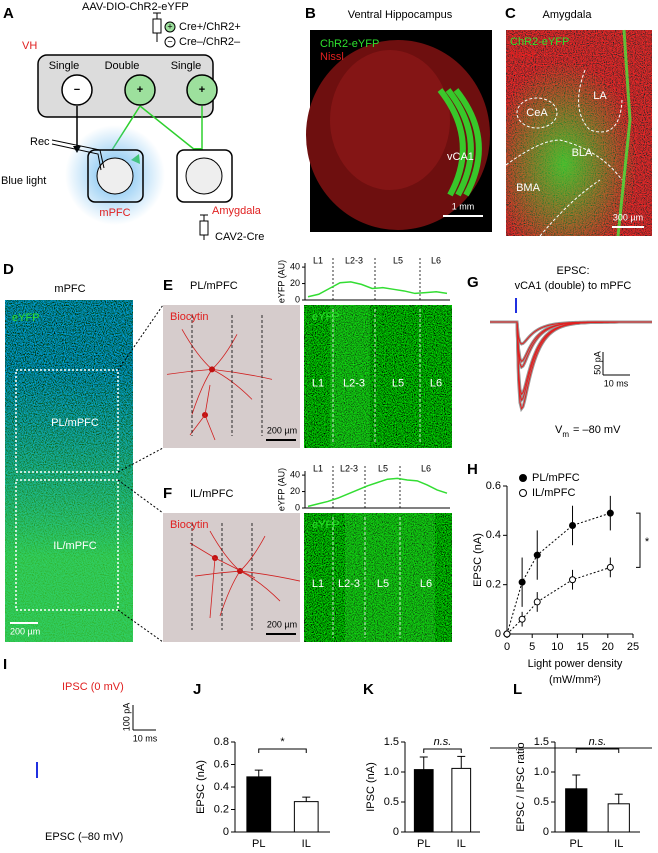 This screenshot has width=658, height=853. What do you see at coordinates (400, 15) in the screenshot?
I see `panel-title: Ventral Hippocampus` at bounding box center [400, 15].